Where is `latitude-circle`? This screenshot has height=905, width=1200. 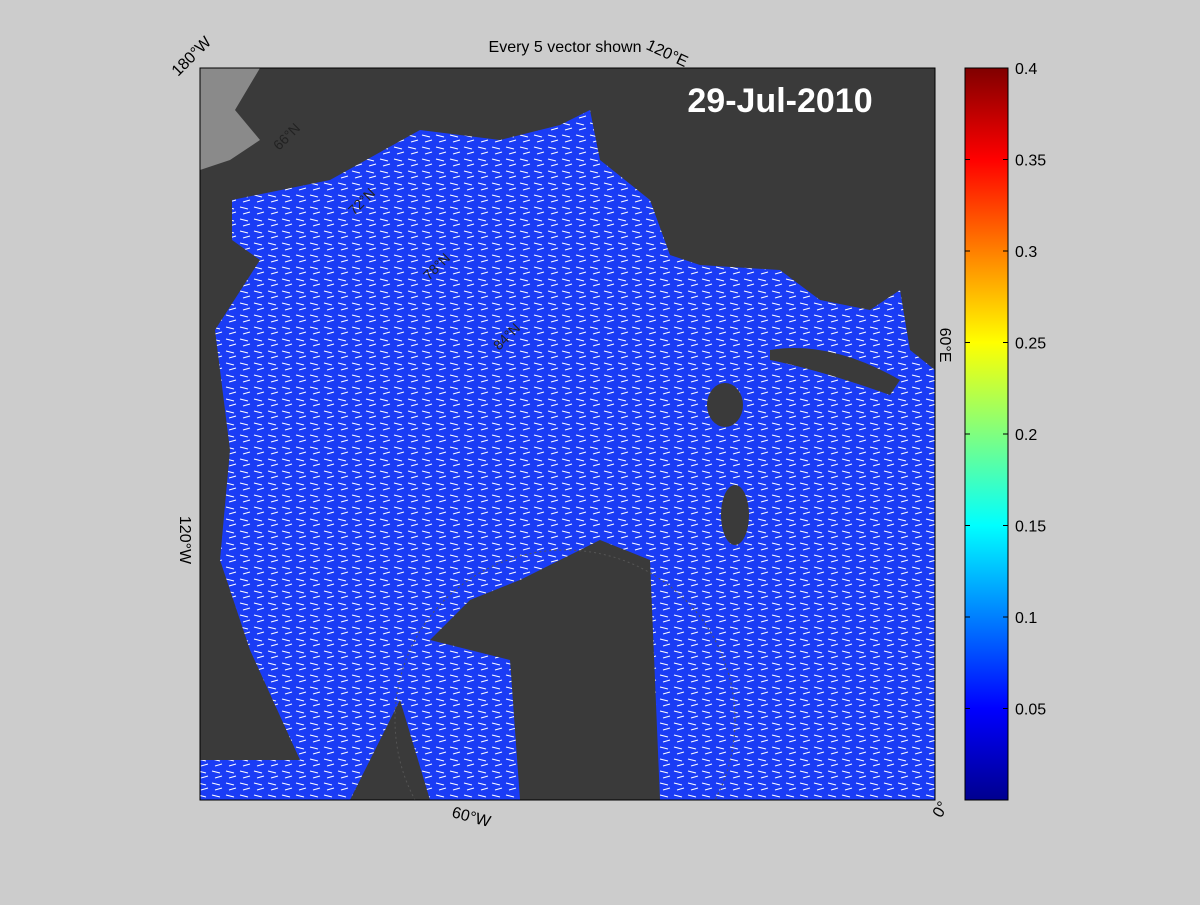
latitude-circle is located at coordinates (565, 674).